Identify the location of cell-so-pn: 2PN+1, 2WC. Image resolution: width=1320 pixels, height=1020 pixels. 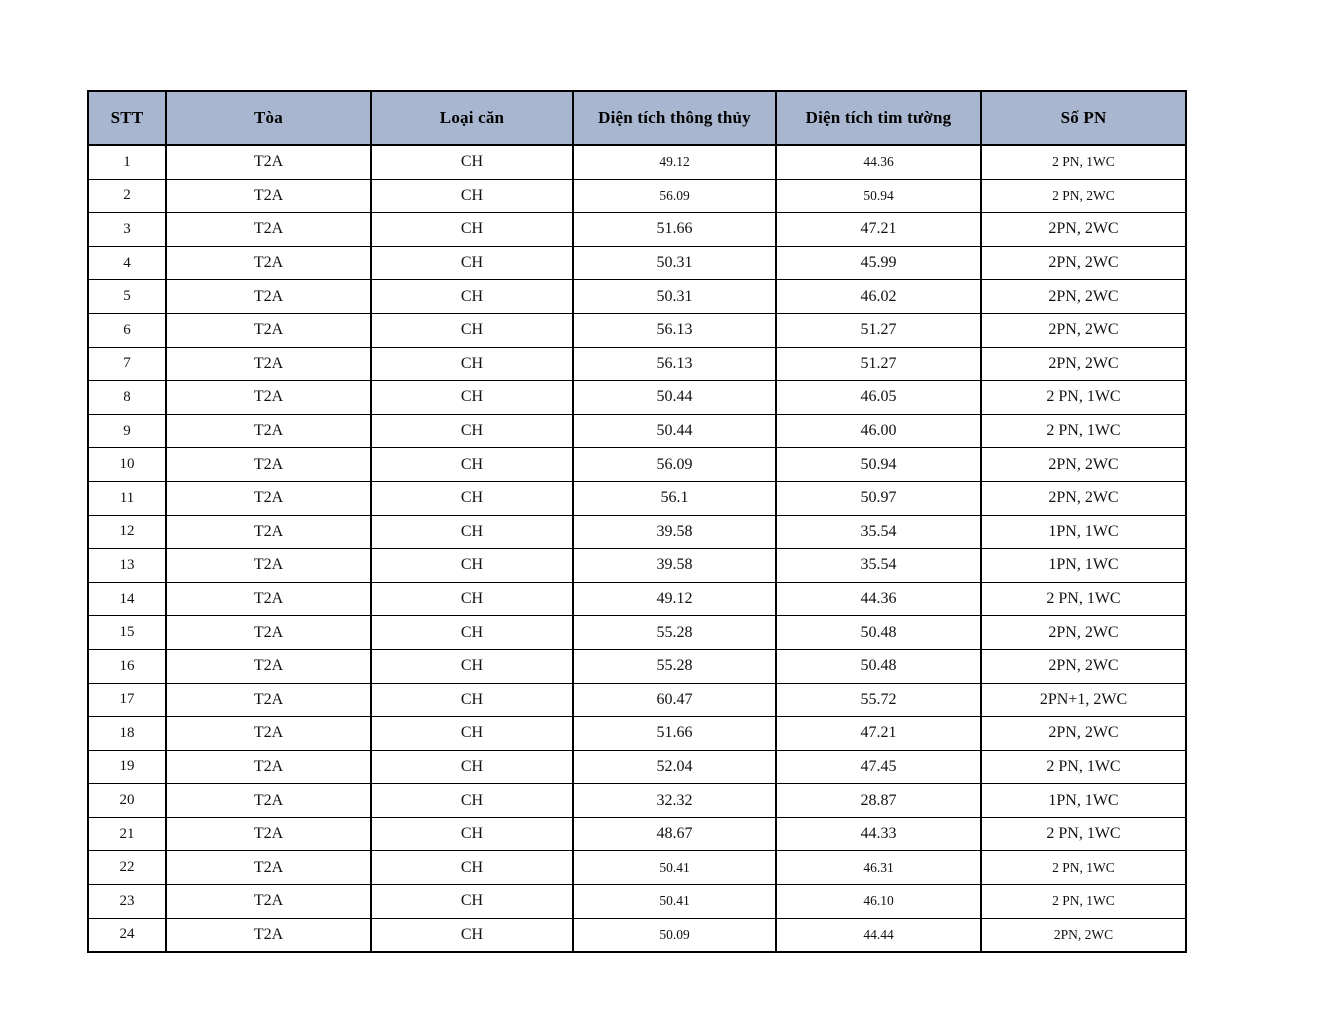
(1083, 700).